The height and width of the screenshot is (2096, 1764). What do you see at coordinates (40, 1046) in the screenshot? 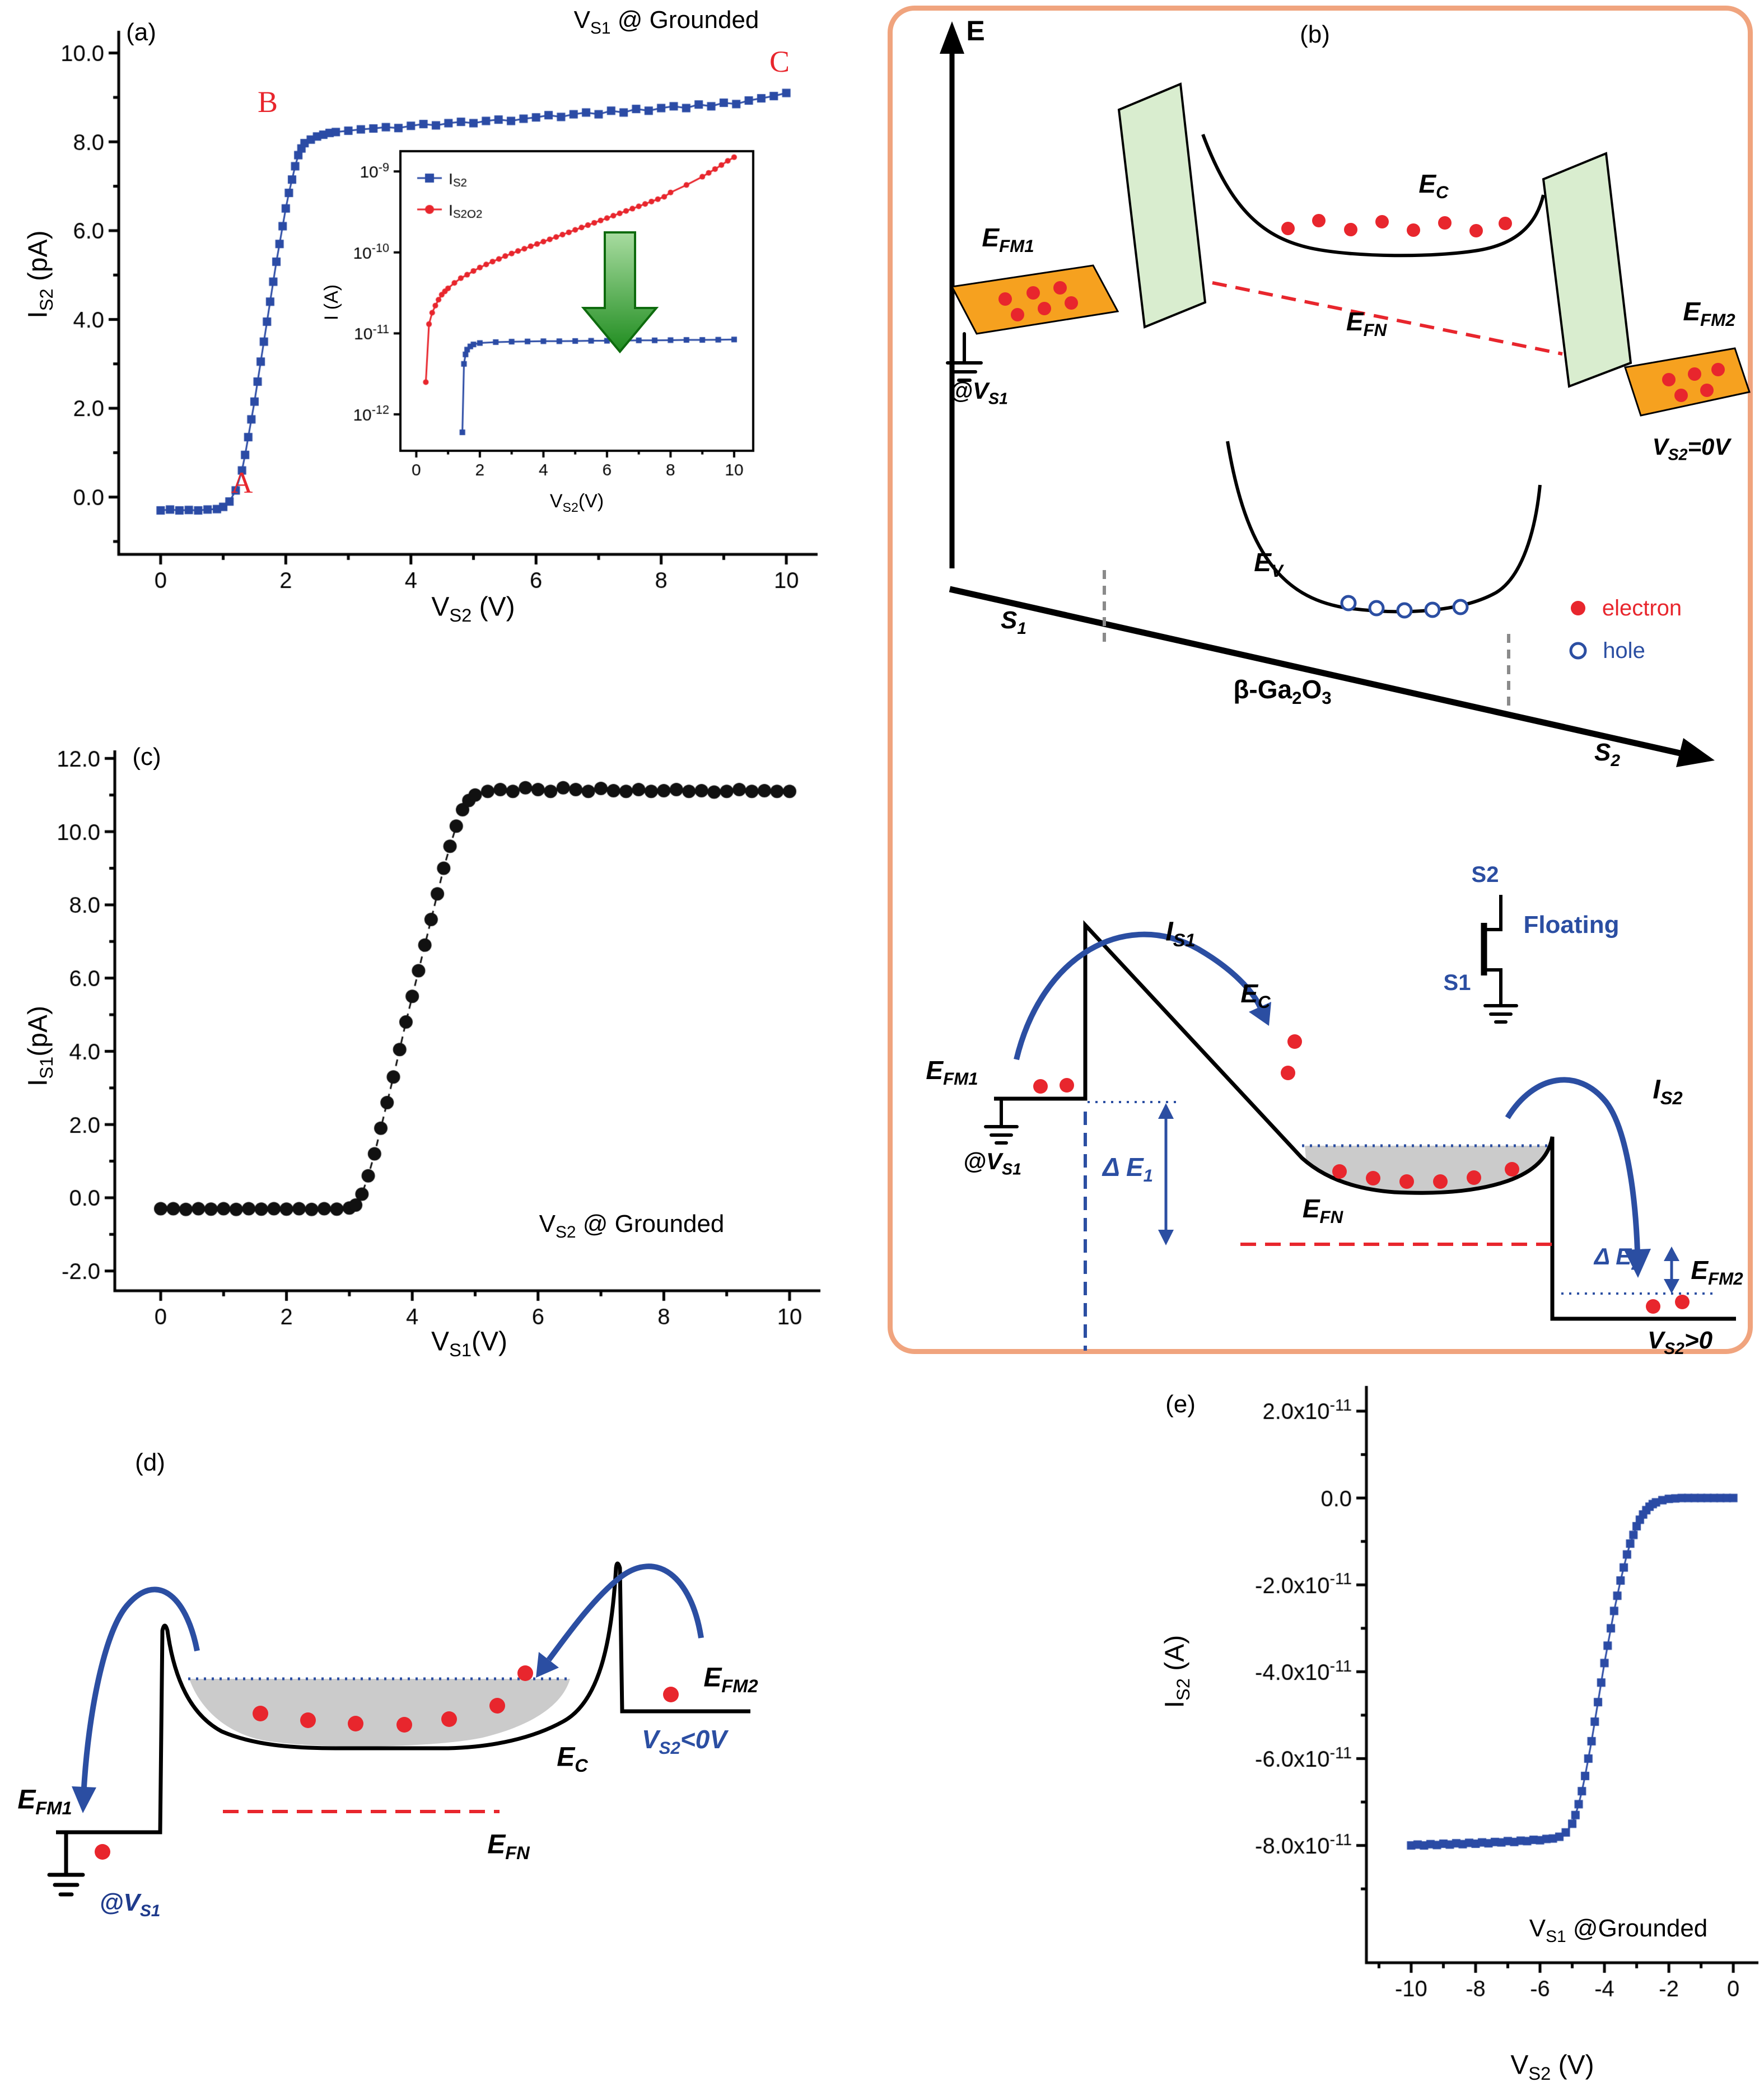
I see `axis-ylabel-c: IS1(pA)` at bounding box center [40, 1046].